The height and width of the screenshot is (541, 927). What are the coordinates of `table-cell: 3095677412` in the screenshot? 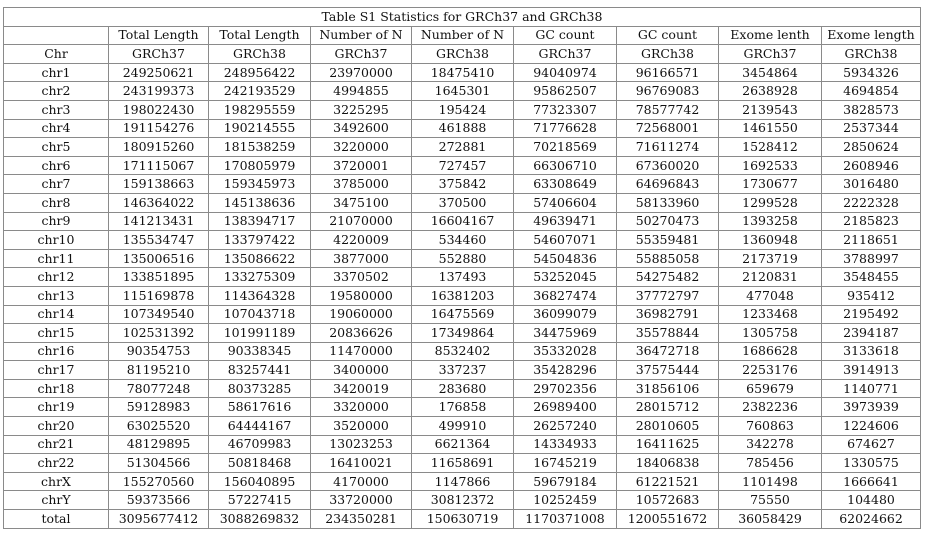 It's located at (158, 519).